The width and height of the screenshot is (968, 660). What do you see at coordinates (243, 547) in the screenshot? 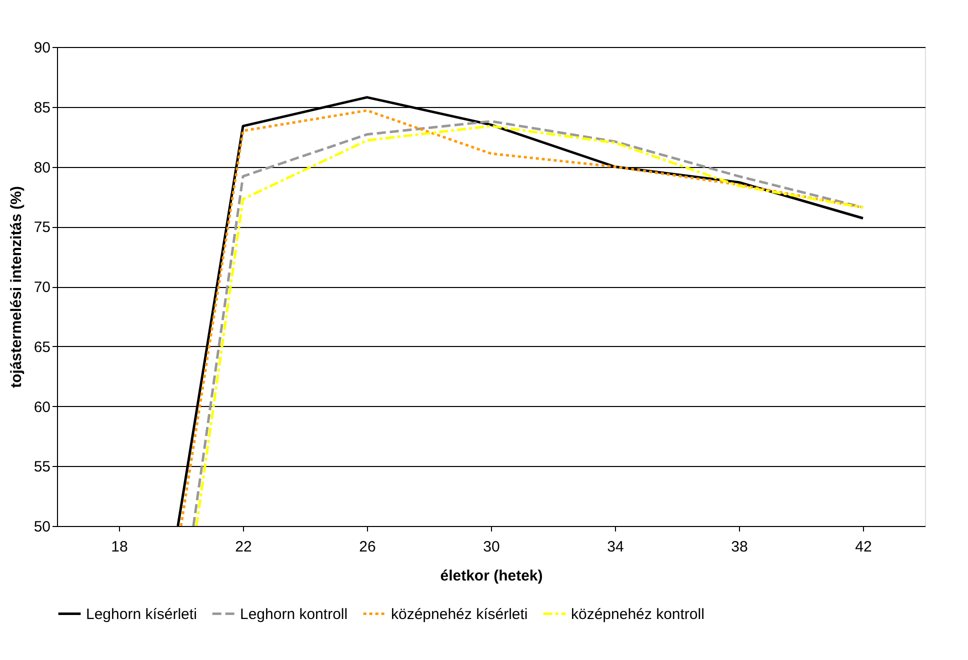
I see `x-tick-label: 22` at bounding box center [243, 547].